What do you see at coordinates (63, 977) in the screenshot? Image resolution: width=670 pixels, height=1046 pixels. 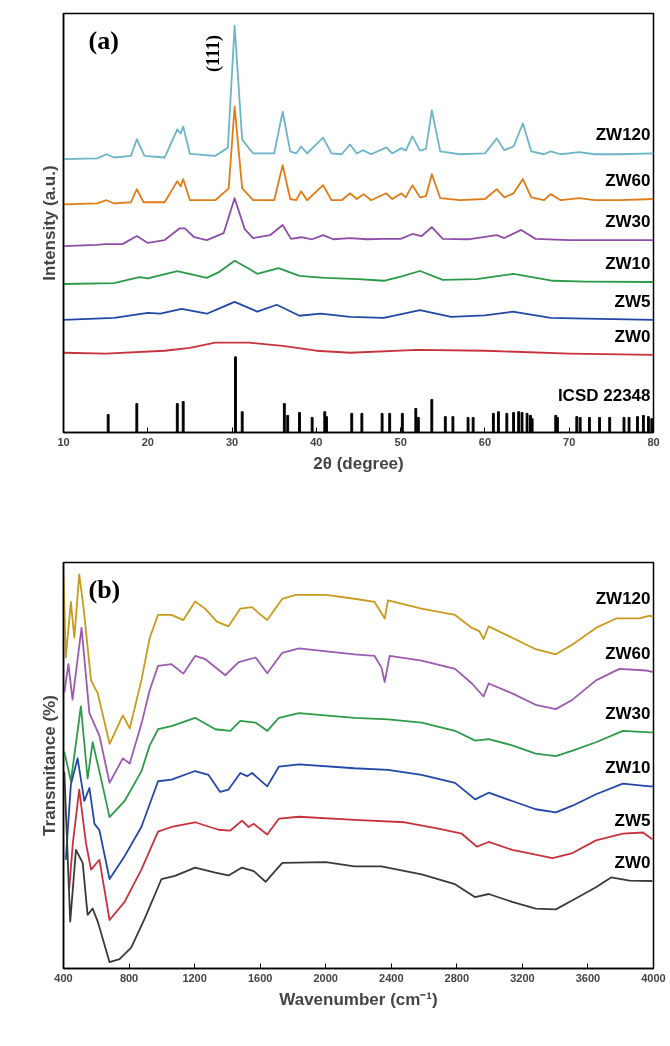 I see `x-tick-label: 400` at bounding box center [63, 977].